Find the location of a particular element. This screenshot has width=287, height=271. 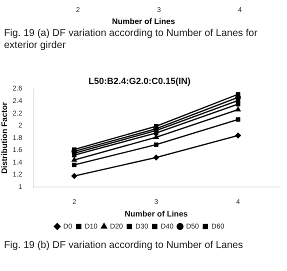

text: Number of Lines is located at coordinates (144, 21).